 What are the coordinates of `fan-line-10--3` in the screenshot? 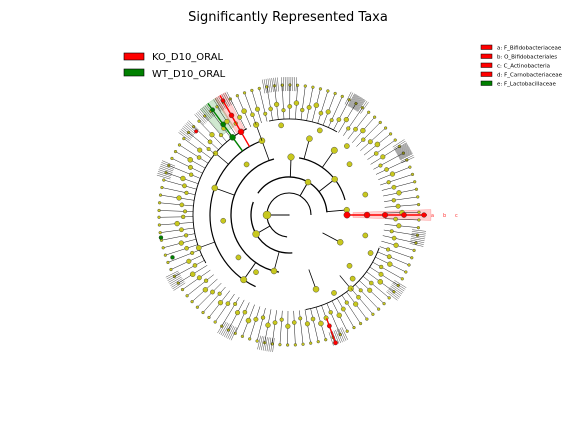 It's located at (164, 175).